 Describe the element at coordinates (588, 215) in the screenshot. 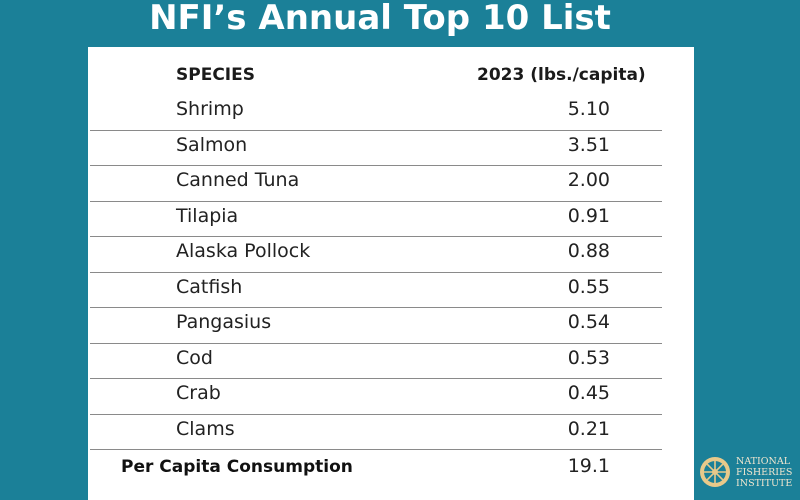

I see `consumption-value: 0.91` at that location.